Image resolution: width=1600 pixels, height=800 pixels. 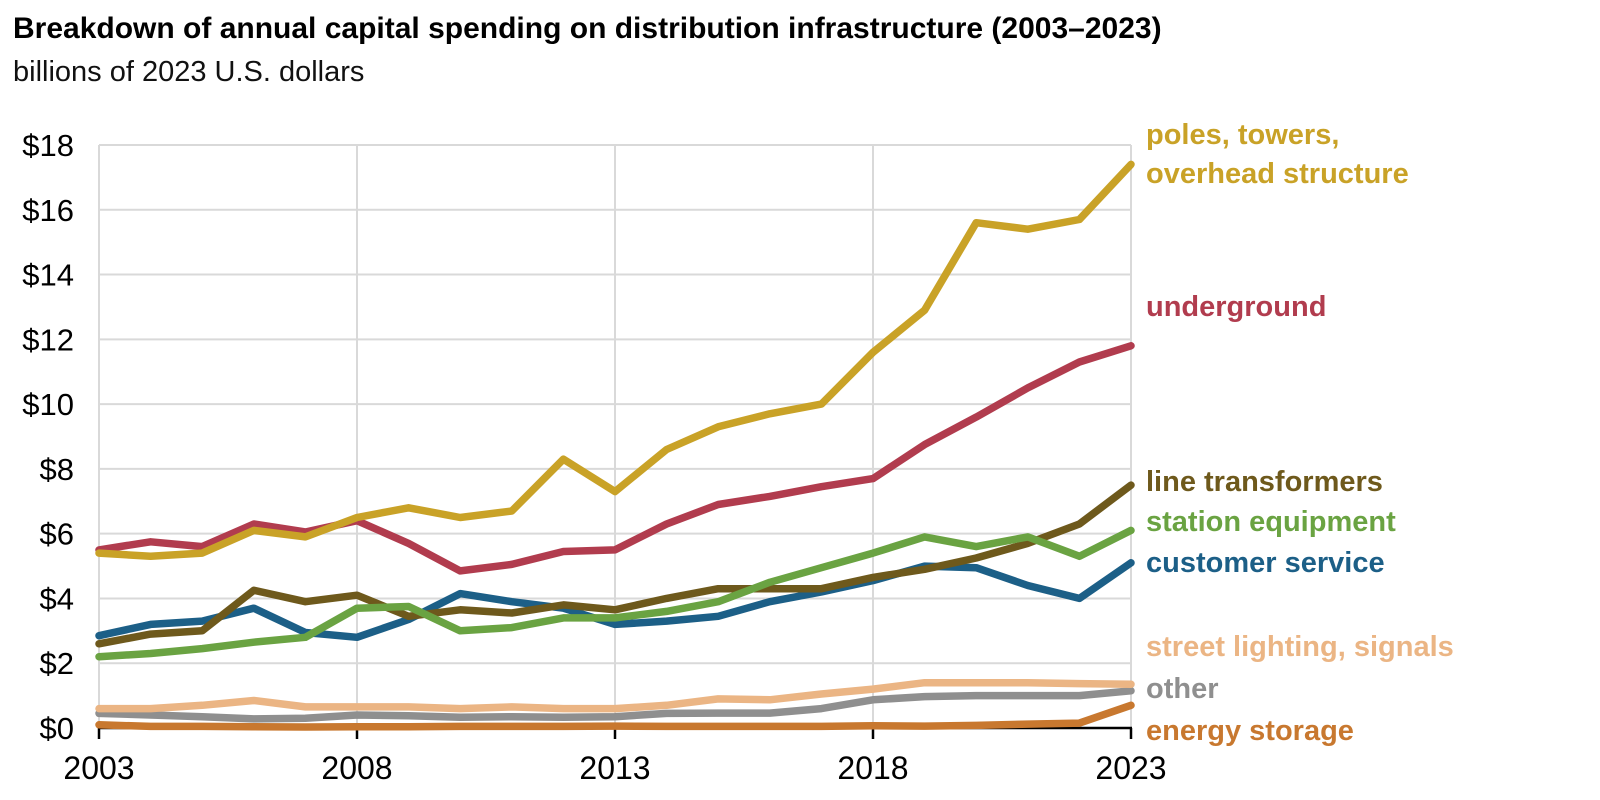 I want to click on legend-poles-towers-overhead-structure: poles, towers, overhead structure, so click(x=1277, y=155).